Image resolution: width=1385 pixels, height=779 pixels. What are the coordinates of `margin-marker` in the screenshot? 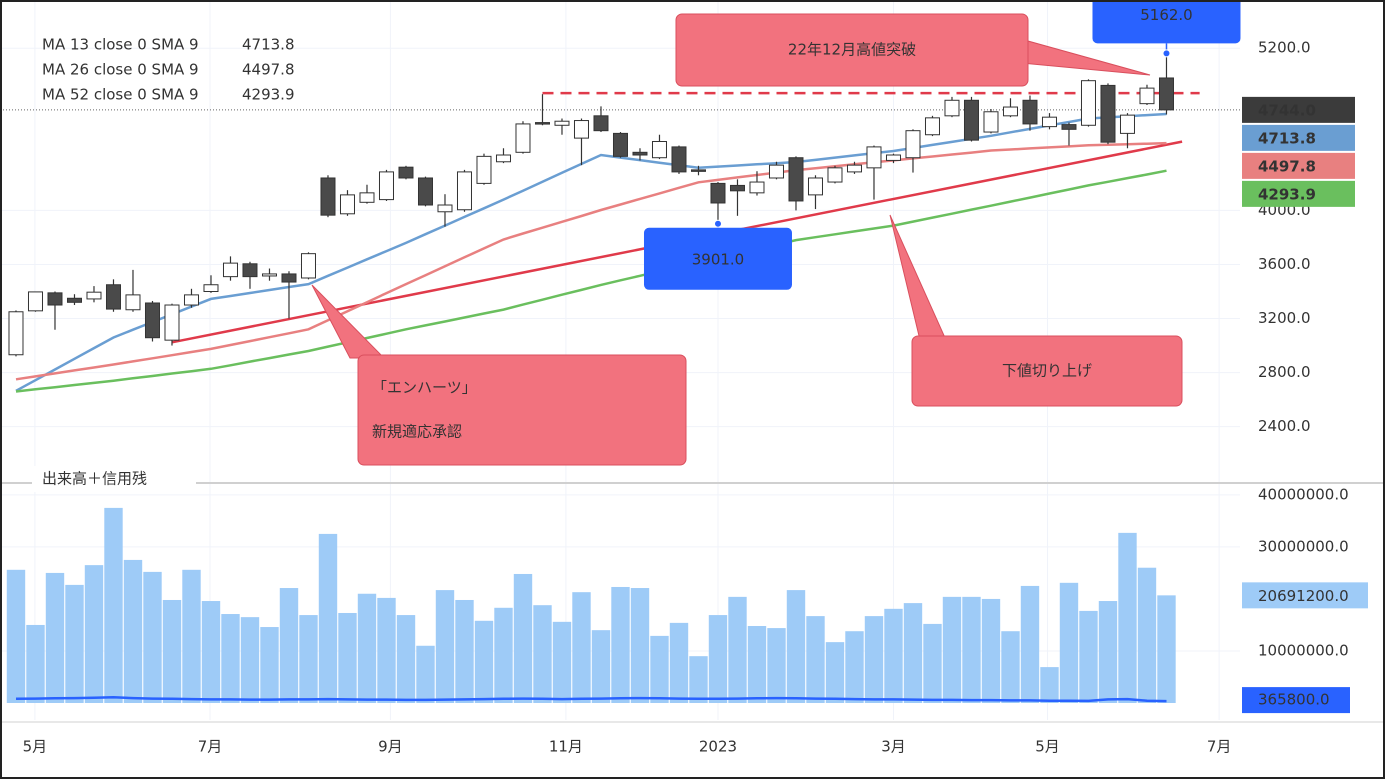 It's located at (1296, 700).